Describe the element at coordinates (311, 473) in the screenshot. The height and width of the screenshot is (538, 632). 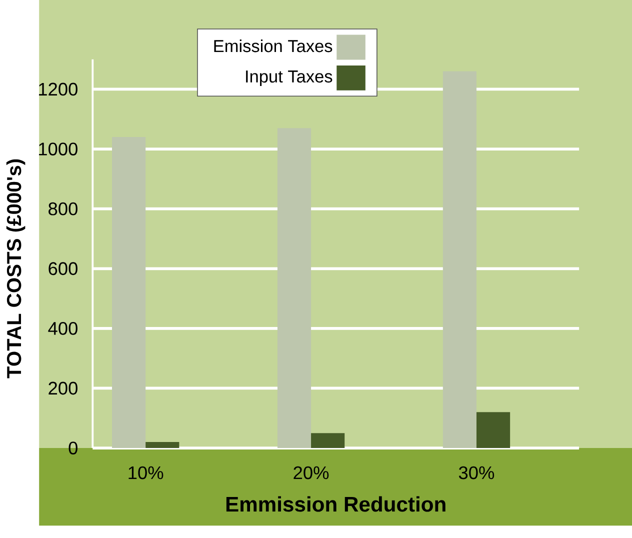
I see `x-tick-label: 20%` at that location.